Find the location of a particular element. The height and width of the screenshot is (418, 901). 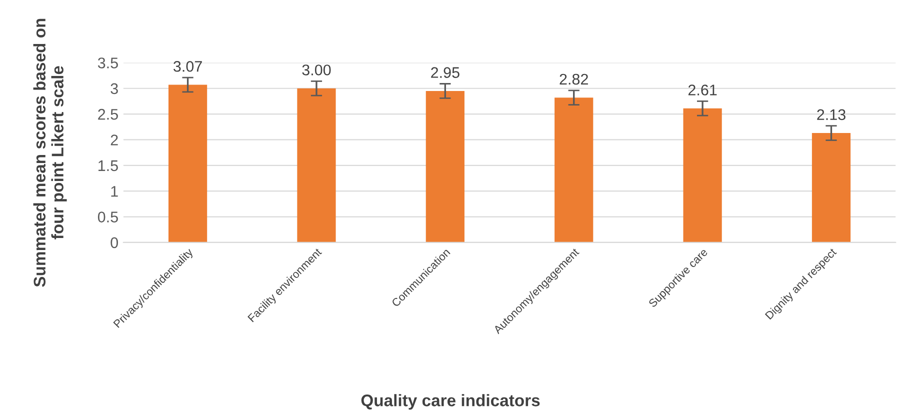

y-tick-label: 2 is located at coordinates (114, 140).